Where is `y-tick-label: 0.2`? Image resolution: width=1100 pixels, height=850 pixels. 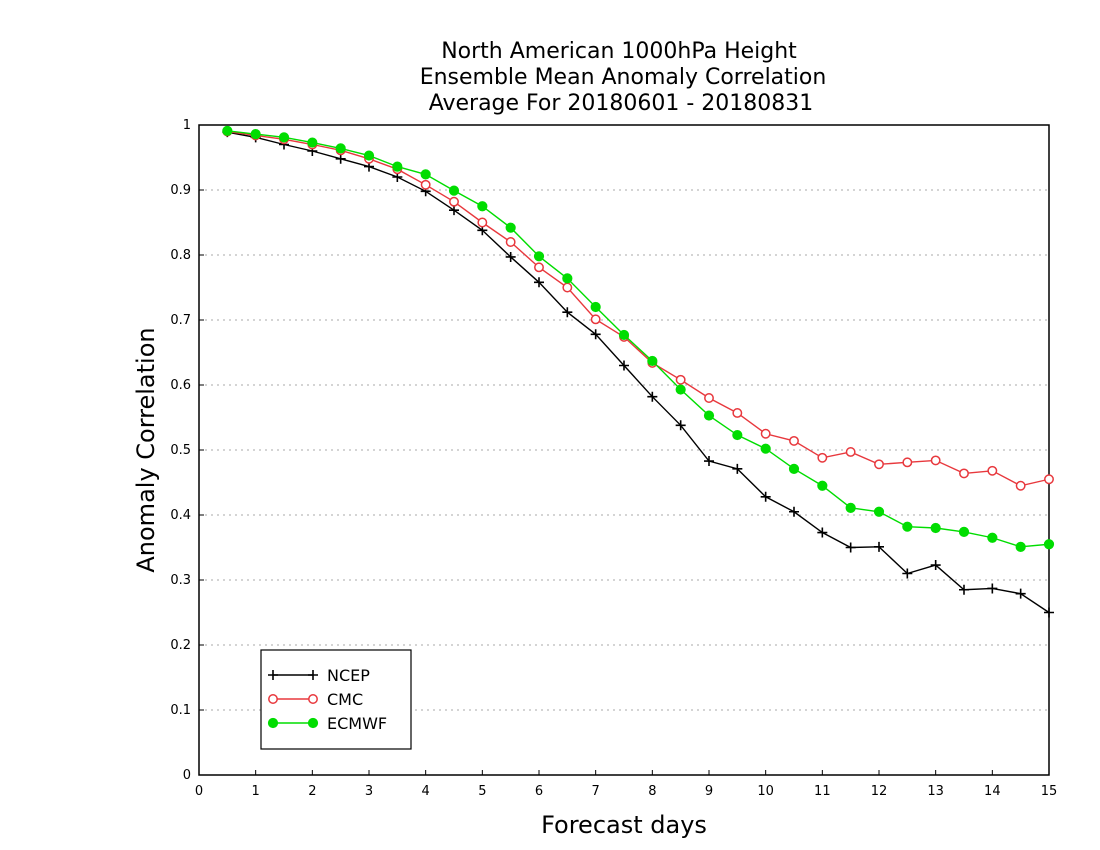
y-tick-label: 0.2 is located at coordinates (180, 645).